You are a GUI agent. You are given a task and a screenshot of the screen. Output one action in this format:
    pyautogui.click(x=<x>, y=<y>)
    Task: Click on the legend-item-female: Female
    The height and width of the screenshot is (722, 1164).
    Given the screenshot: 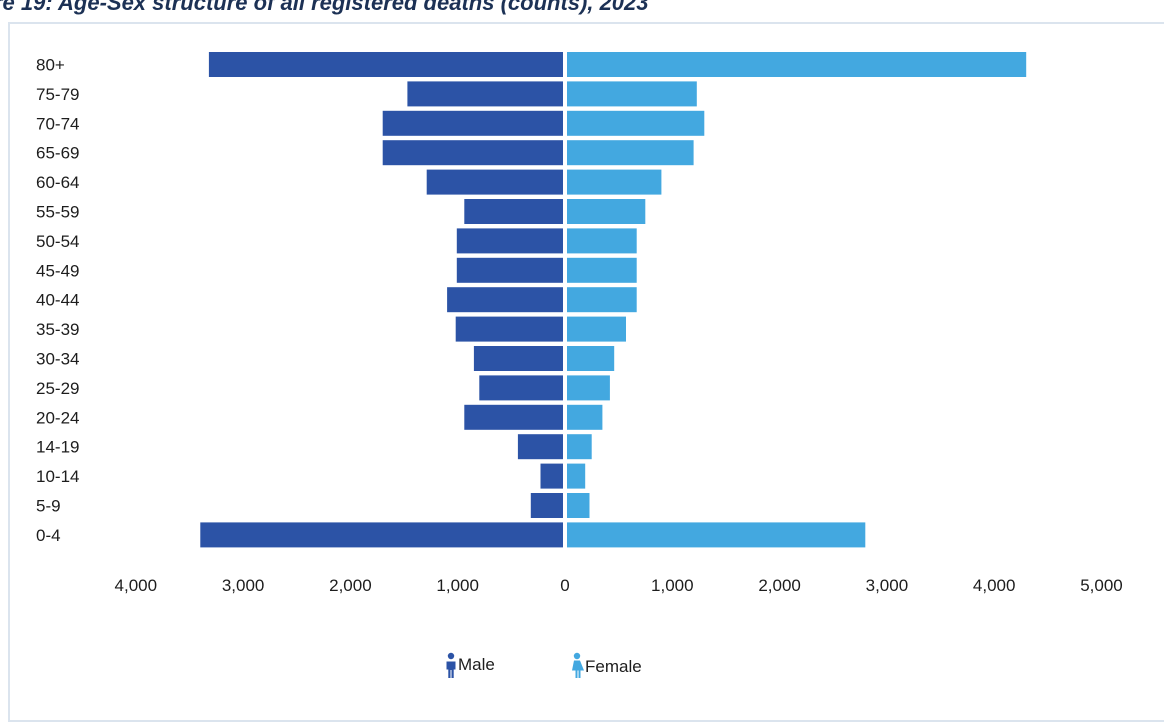 What is the action you would take?
    pyautogui.click(x=607, y=665)
    